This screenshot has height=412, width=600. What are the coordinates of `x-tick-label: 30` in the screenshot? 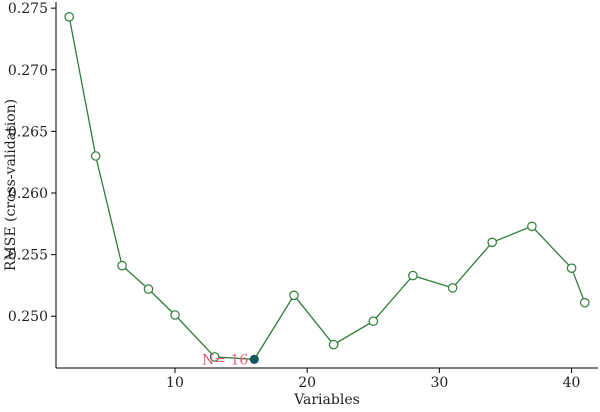 It's located at (439, 383).